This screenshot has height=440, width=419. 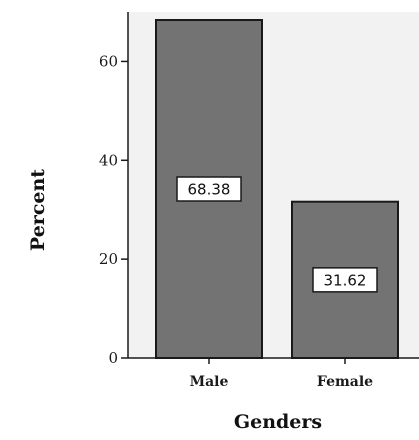 What do you see at coordinates (345, 382) in the screenshot?
I see `x-tick-label: Female` at bounding box center [345, 382].